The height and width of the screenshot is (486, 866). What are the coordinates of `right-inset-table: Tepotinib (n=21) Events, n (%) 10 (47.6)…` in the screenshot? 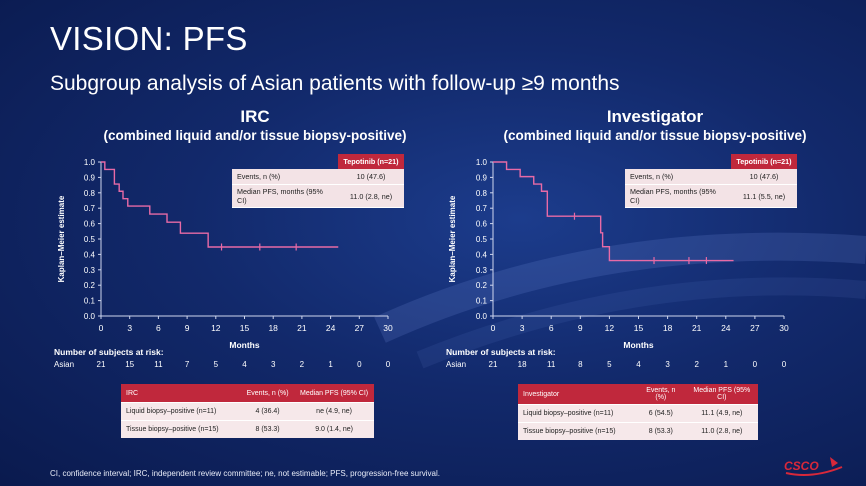 It's located at (711, 181).